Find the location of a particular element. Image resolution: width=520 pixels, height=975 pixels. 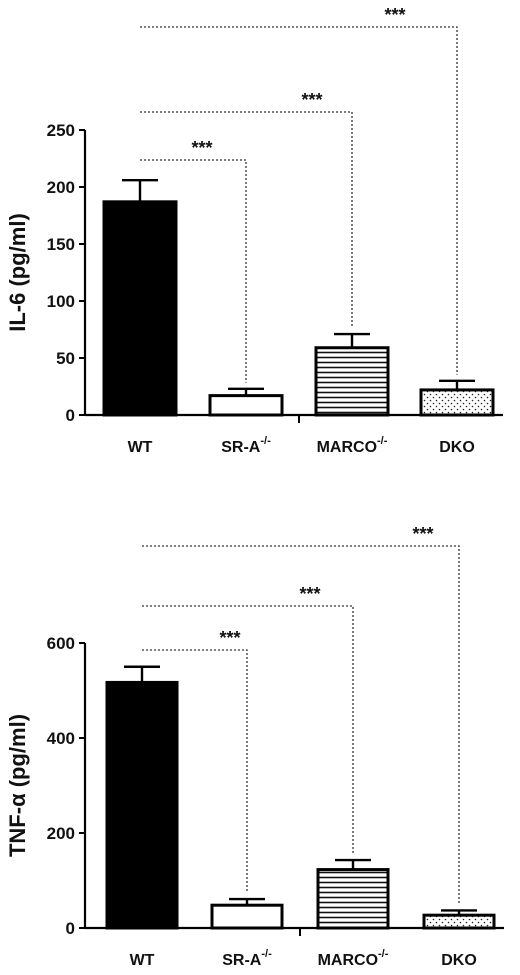

y-axis-label: IL-6 (pg/ml) is located at coordinates (17, 272).